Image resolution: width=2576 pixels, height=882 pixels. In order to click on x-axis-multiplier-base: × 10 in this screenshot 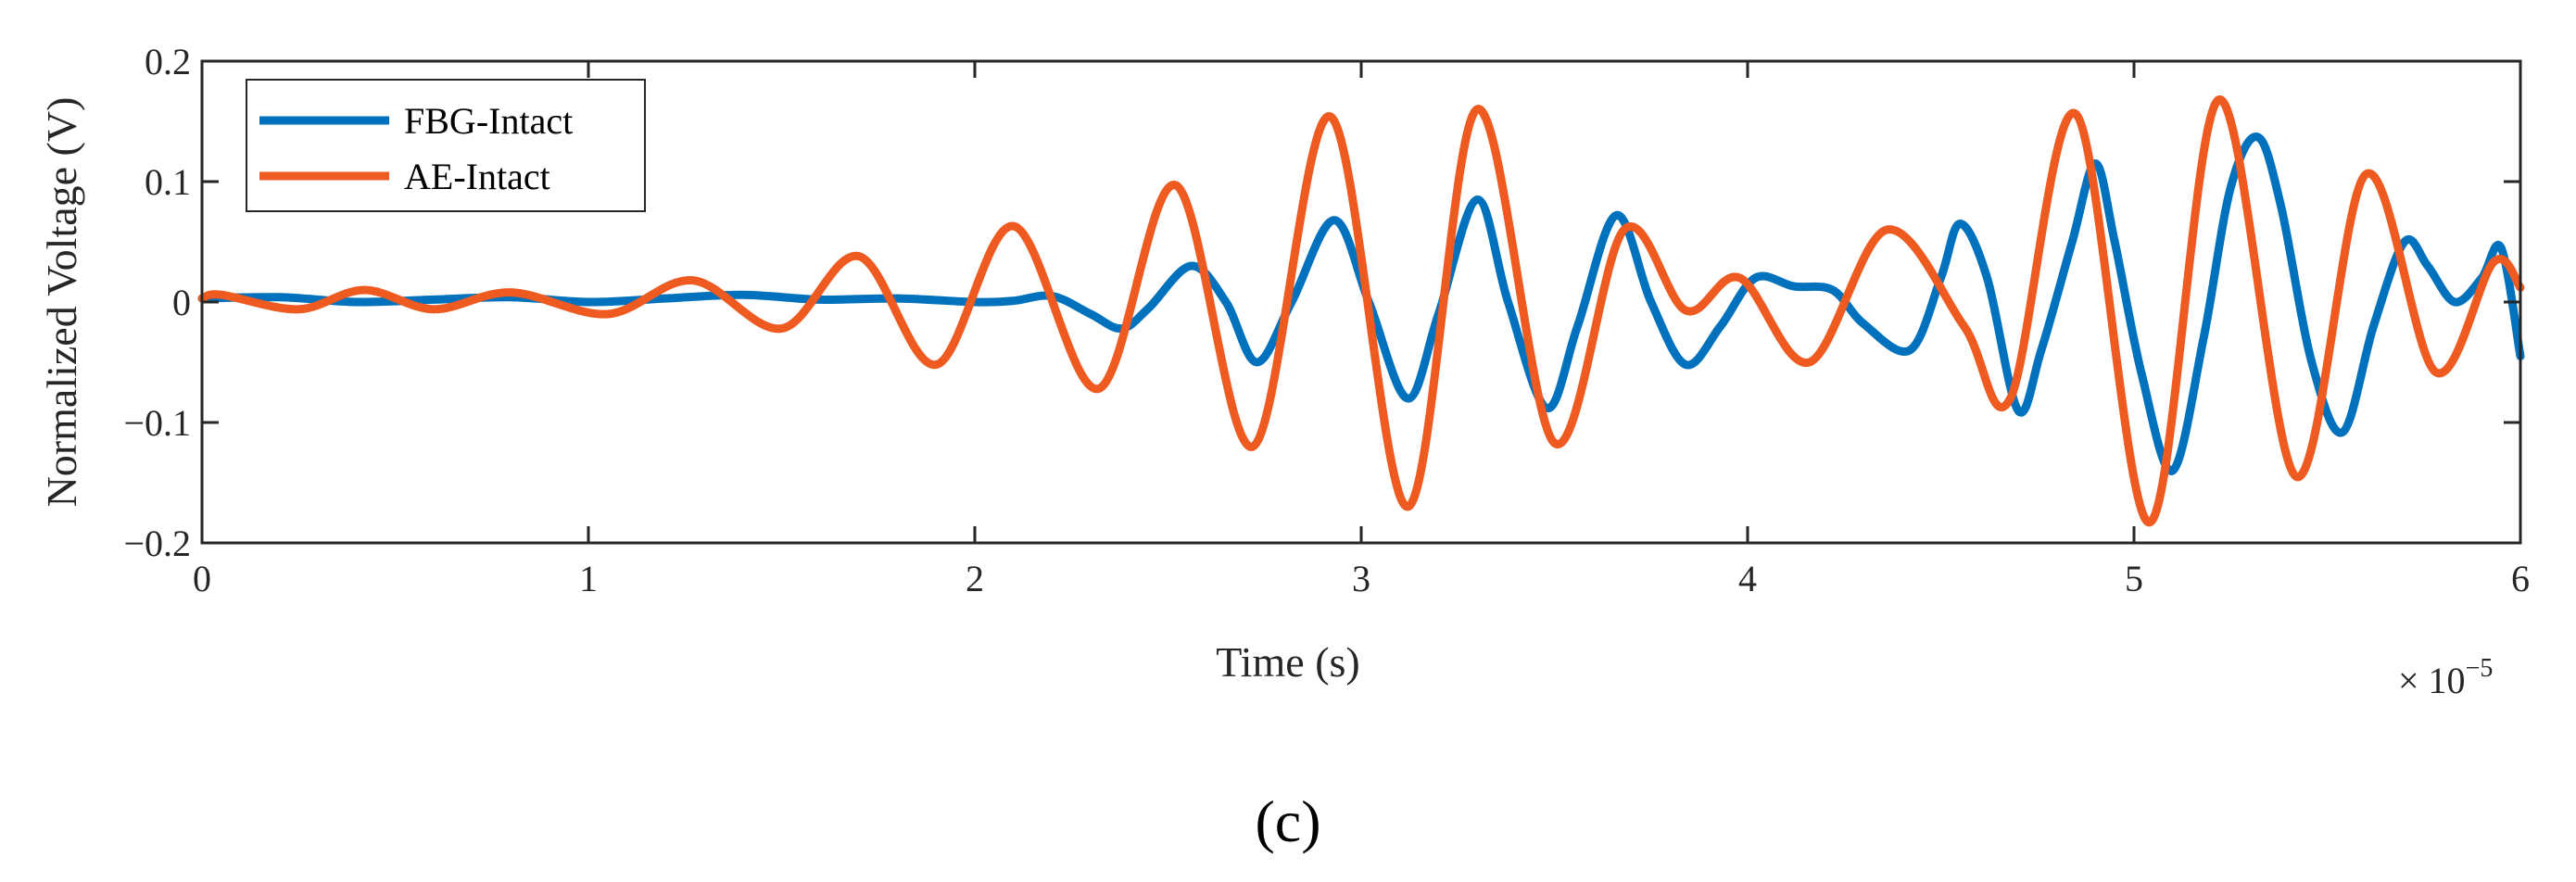, I will do `click(2432, 680)`.